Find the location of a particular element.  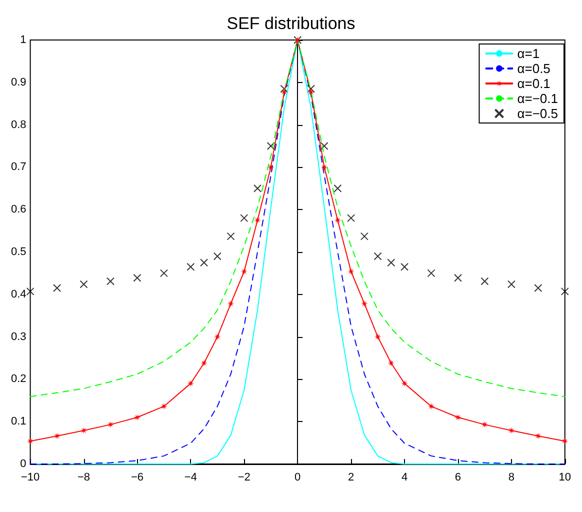

y-tick-label: 0.3 is located at coordinates (18, 336).